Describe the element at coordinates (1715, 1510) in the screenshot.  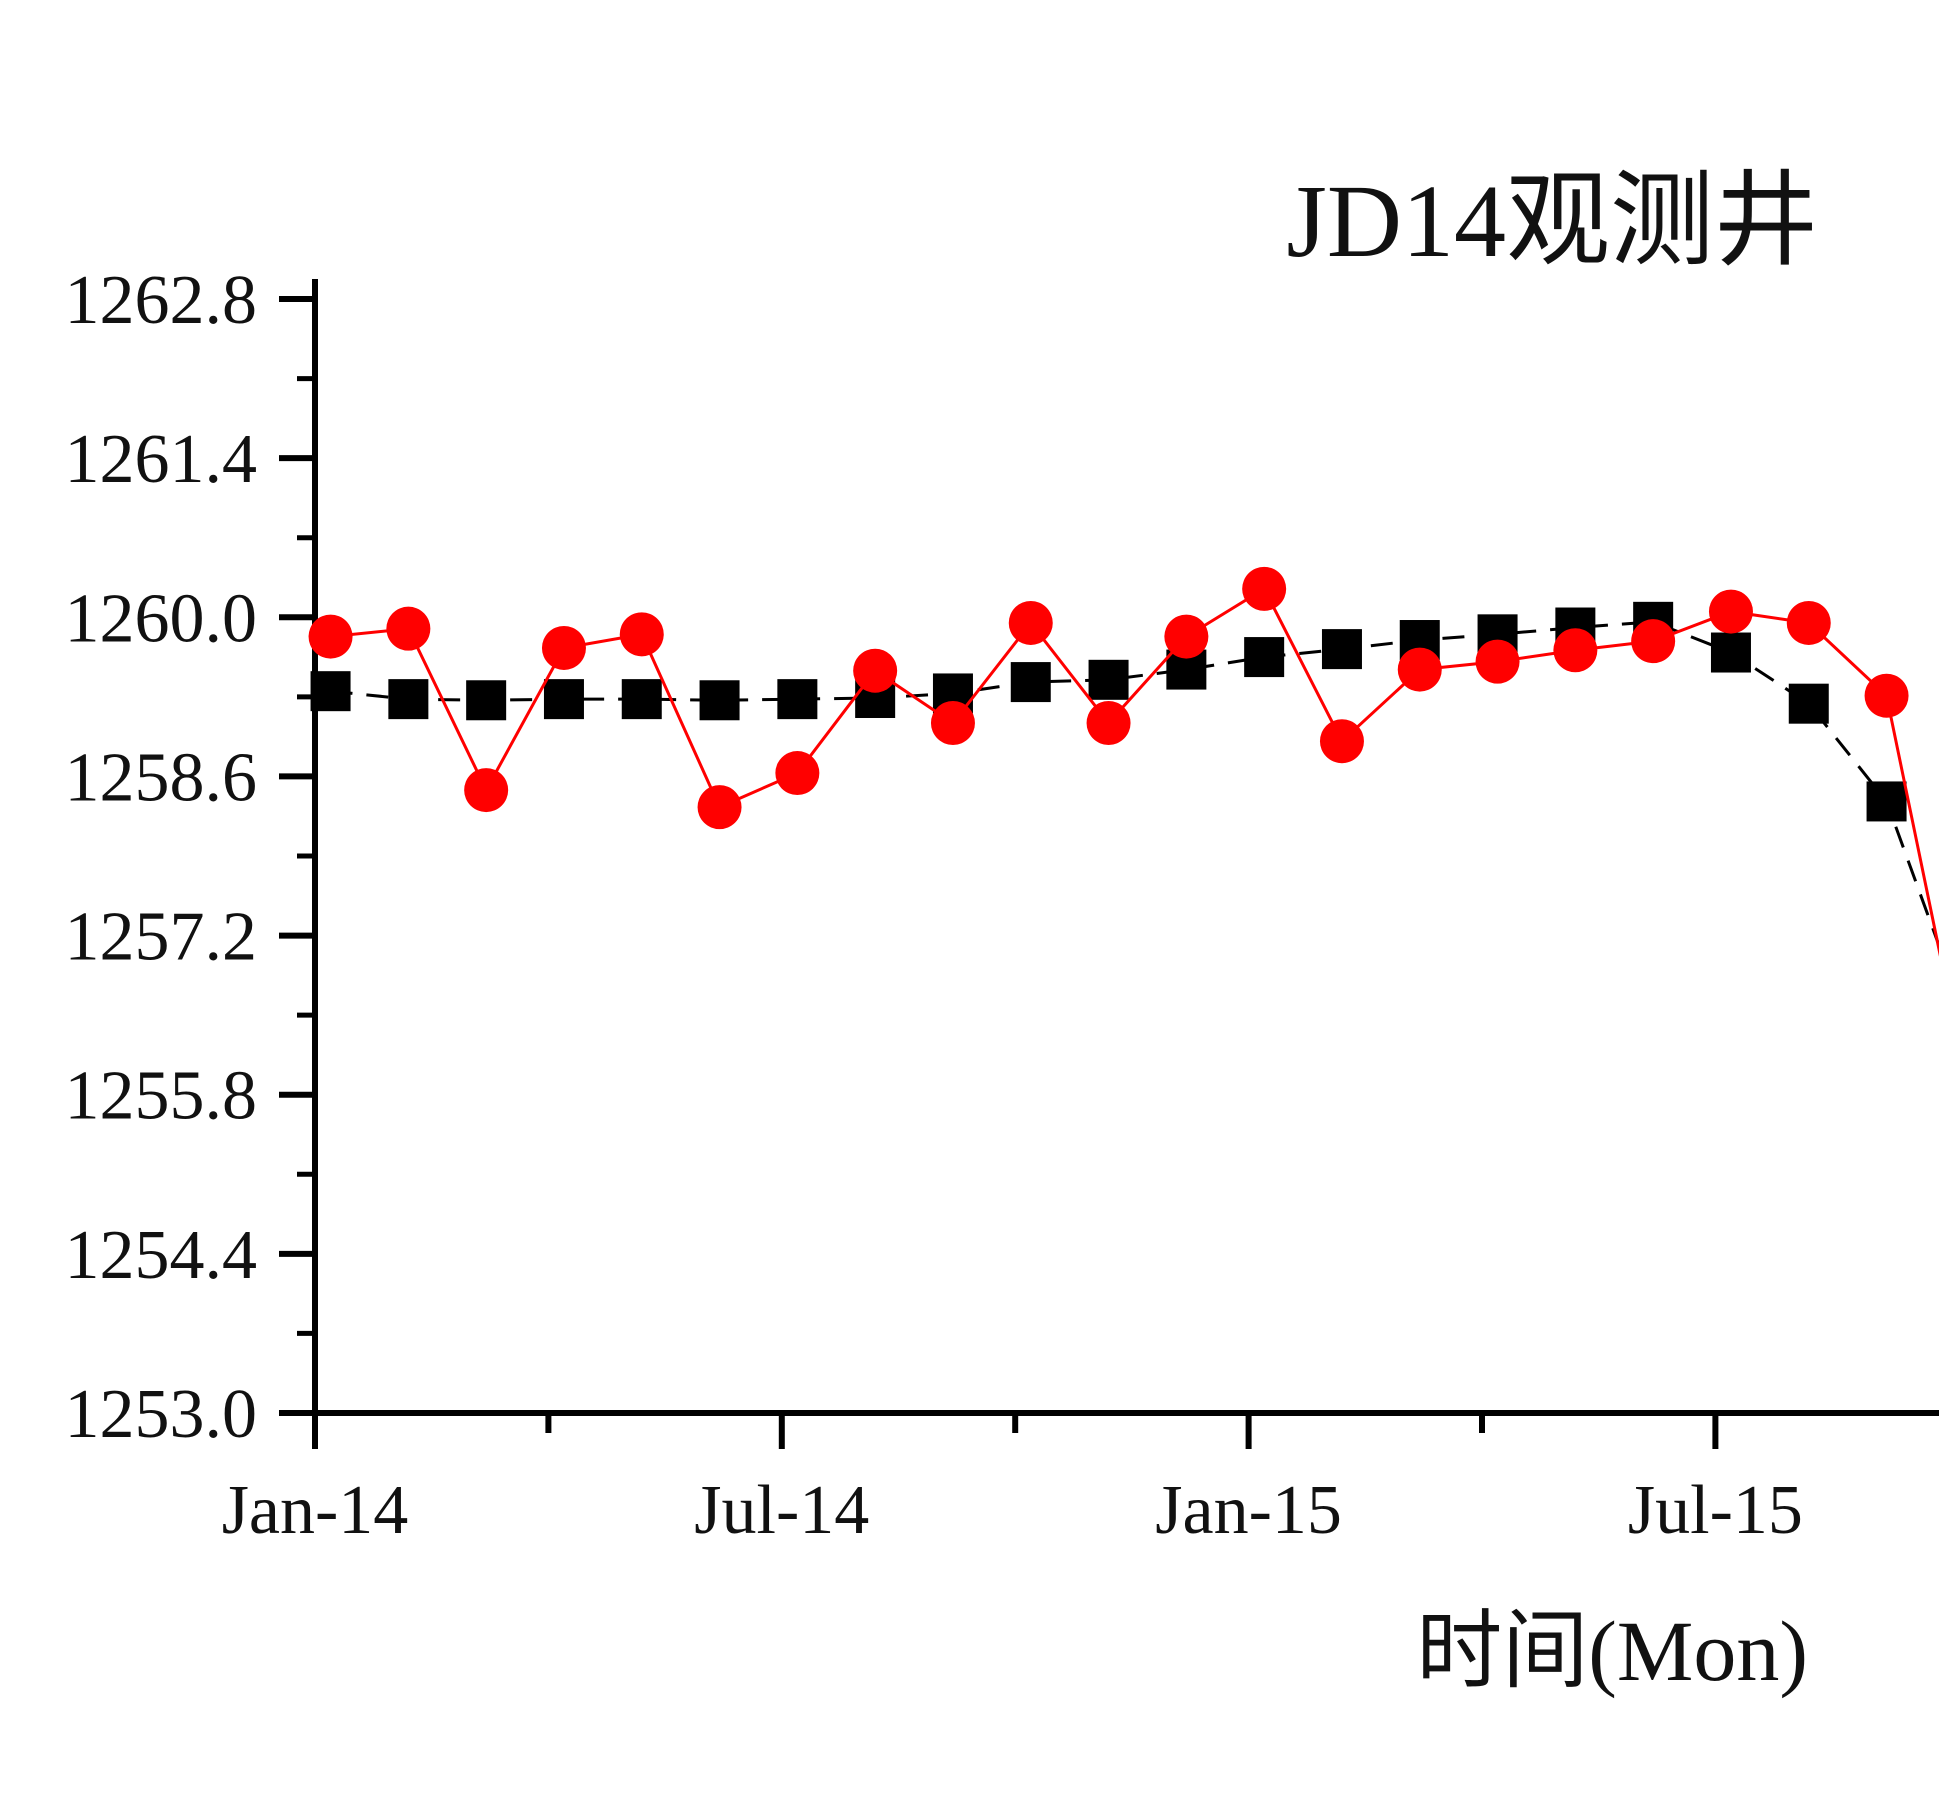
I see `x-tick-label: Jul-15` at that location.